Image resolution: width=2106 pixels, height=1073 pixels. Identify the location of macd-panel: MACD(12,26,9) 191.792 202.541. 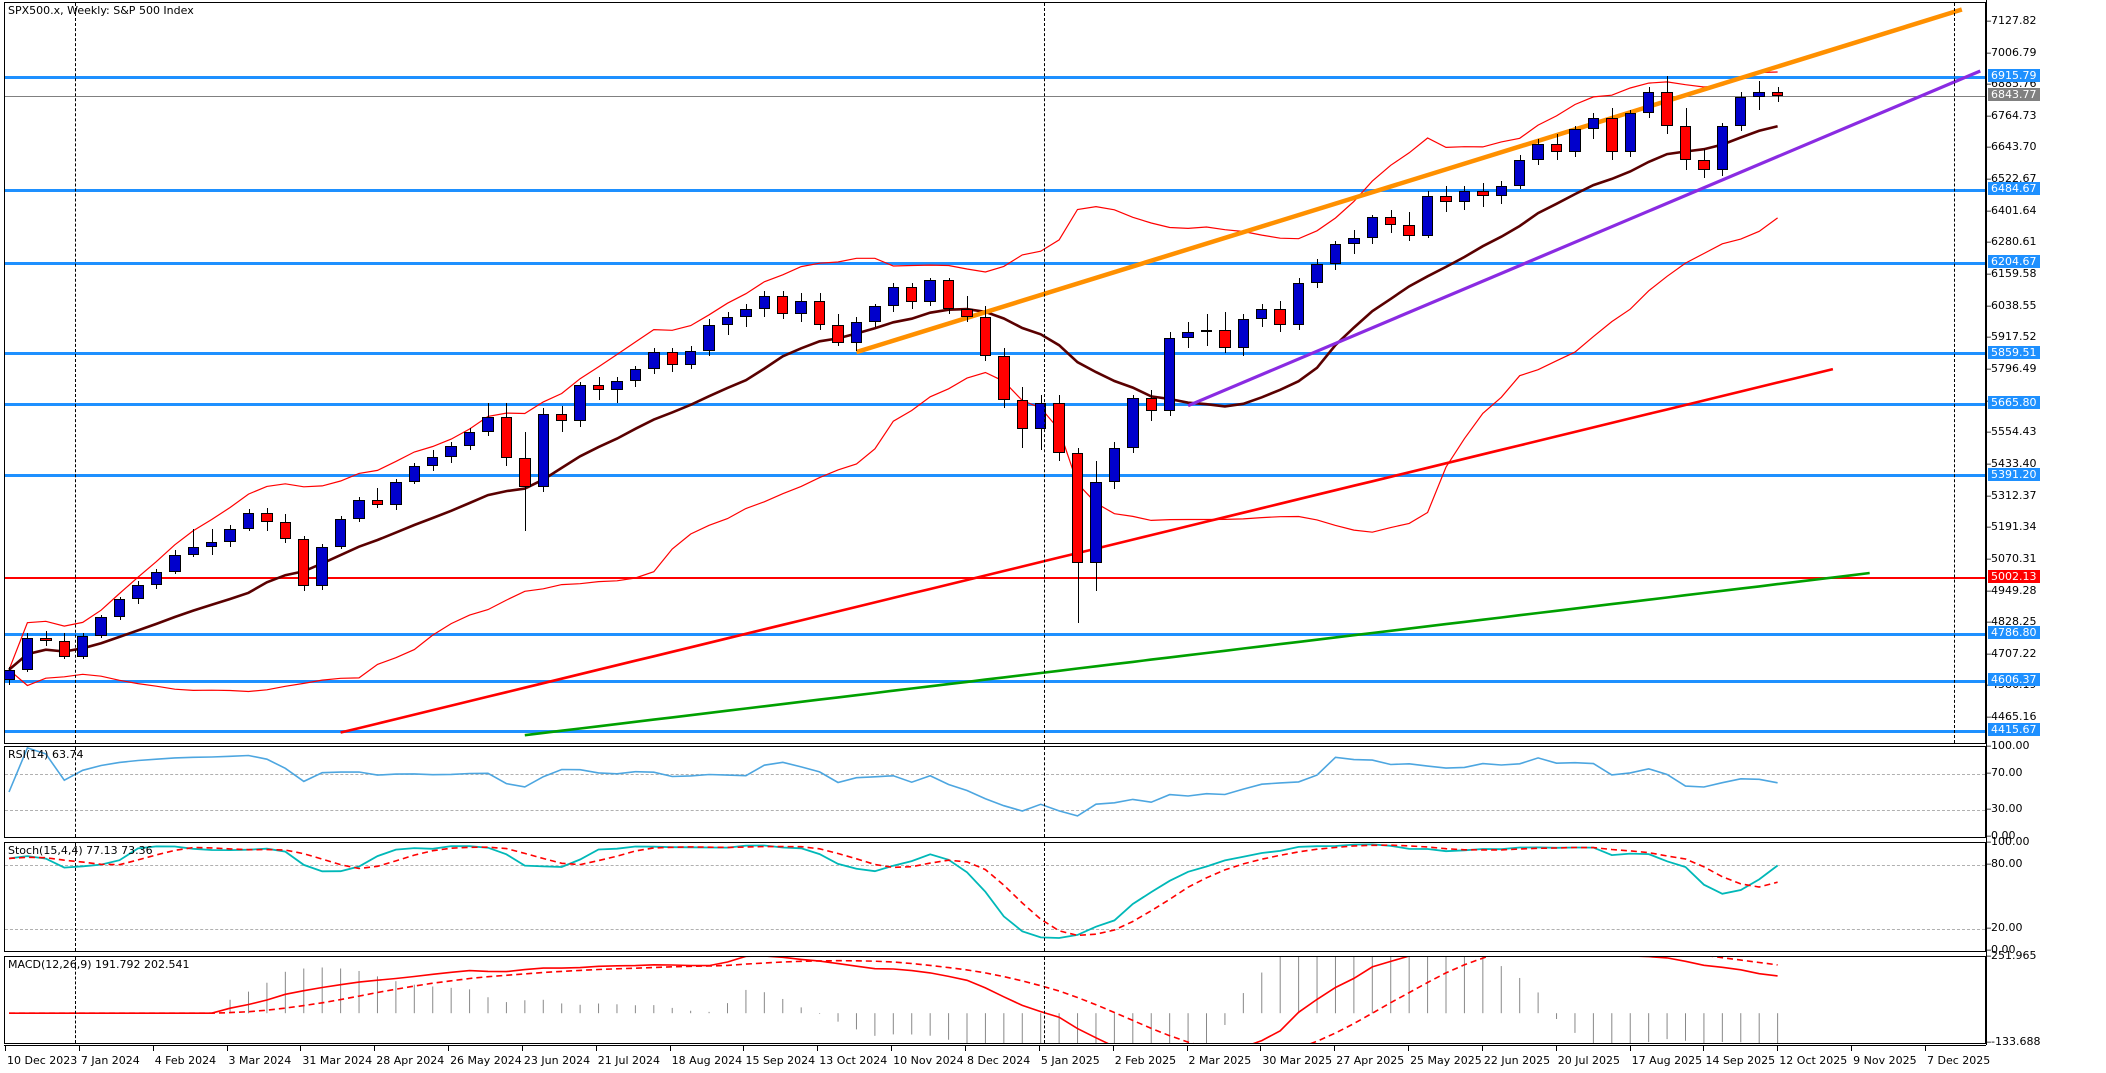
(995, 1000).